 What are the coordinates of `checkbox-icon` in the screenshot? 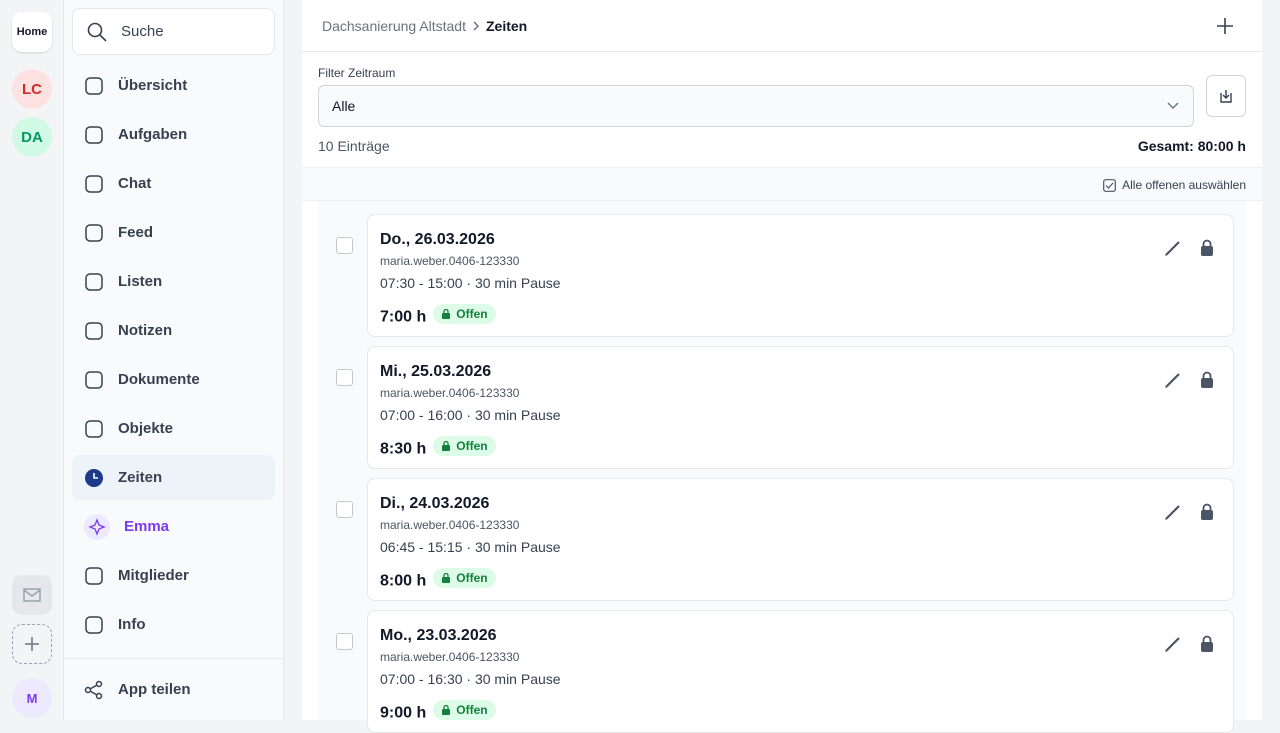 It's located at (1110, 185).